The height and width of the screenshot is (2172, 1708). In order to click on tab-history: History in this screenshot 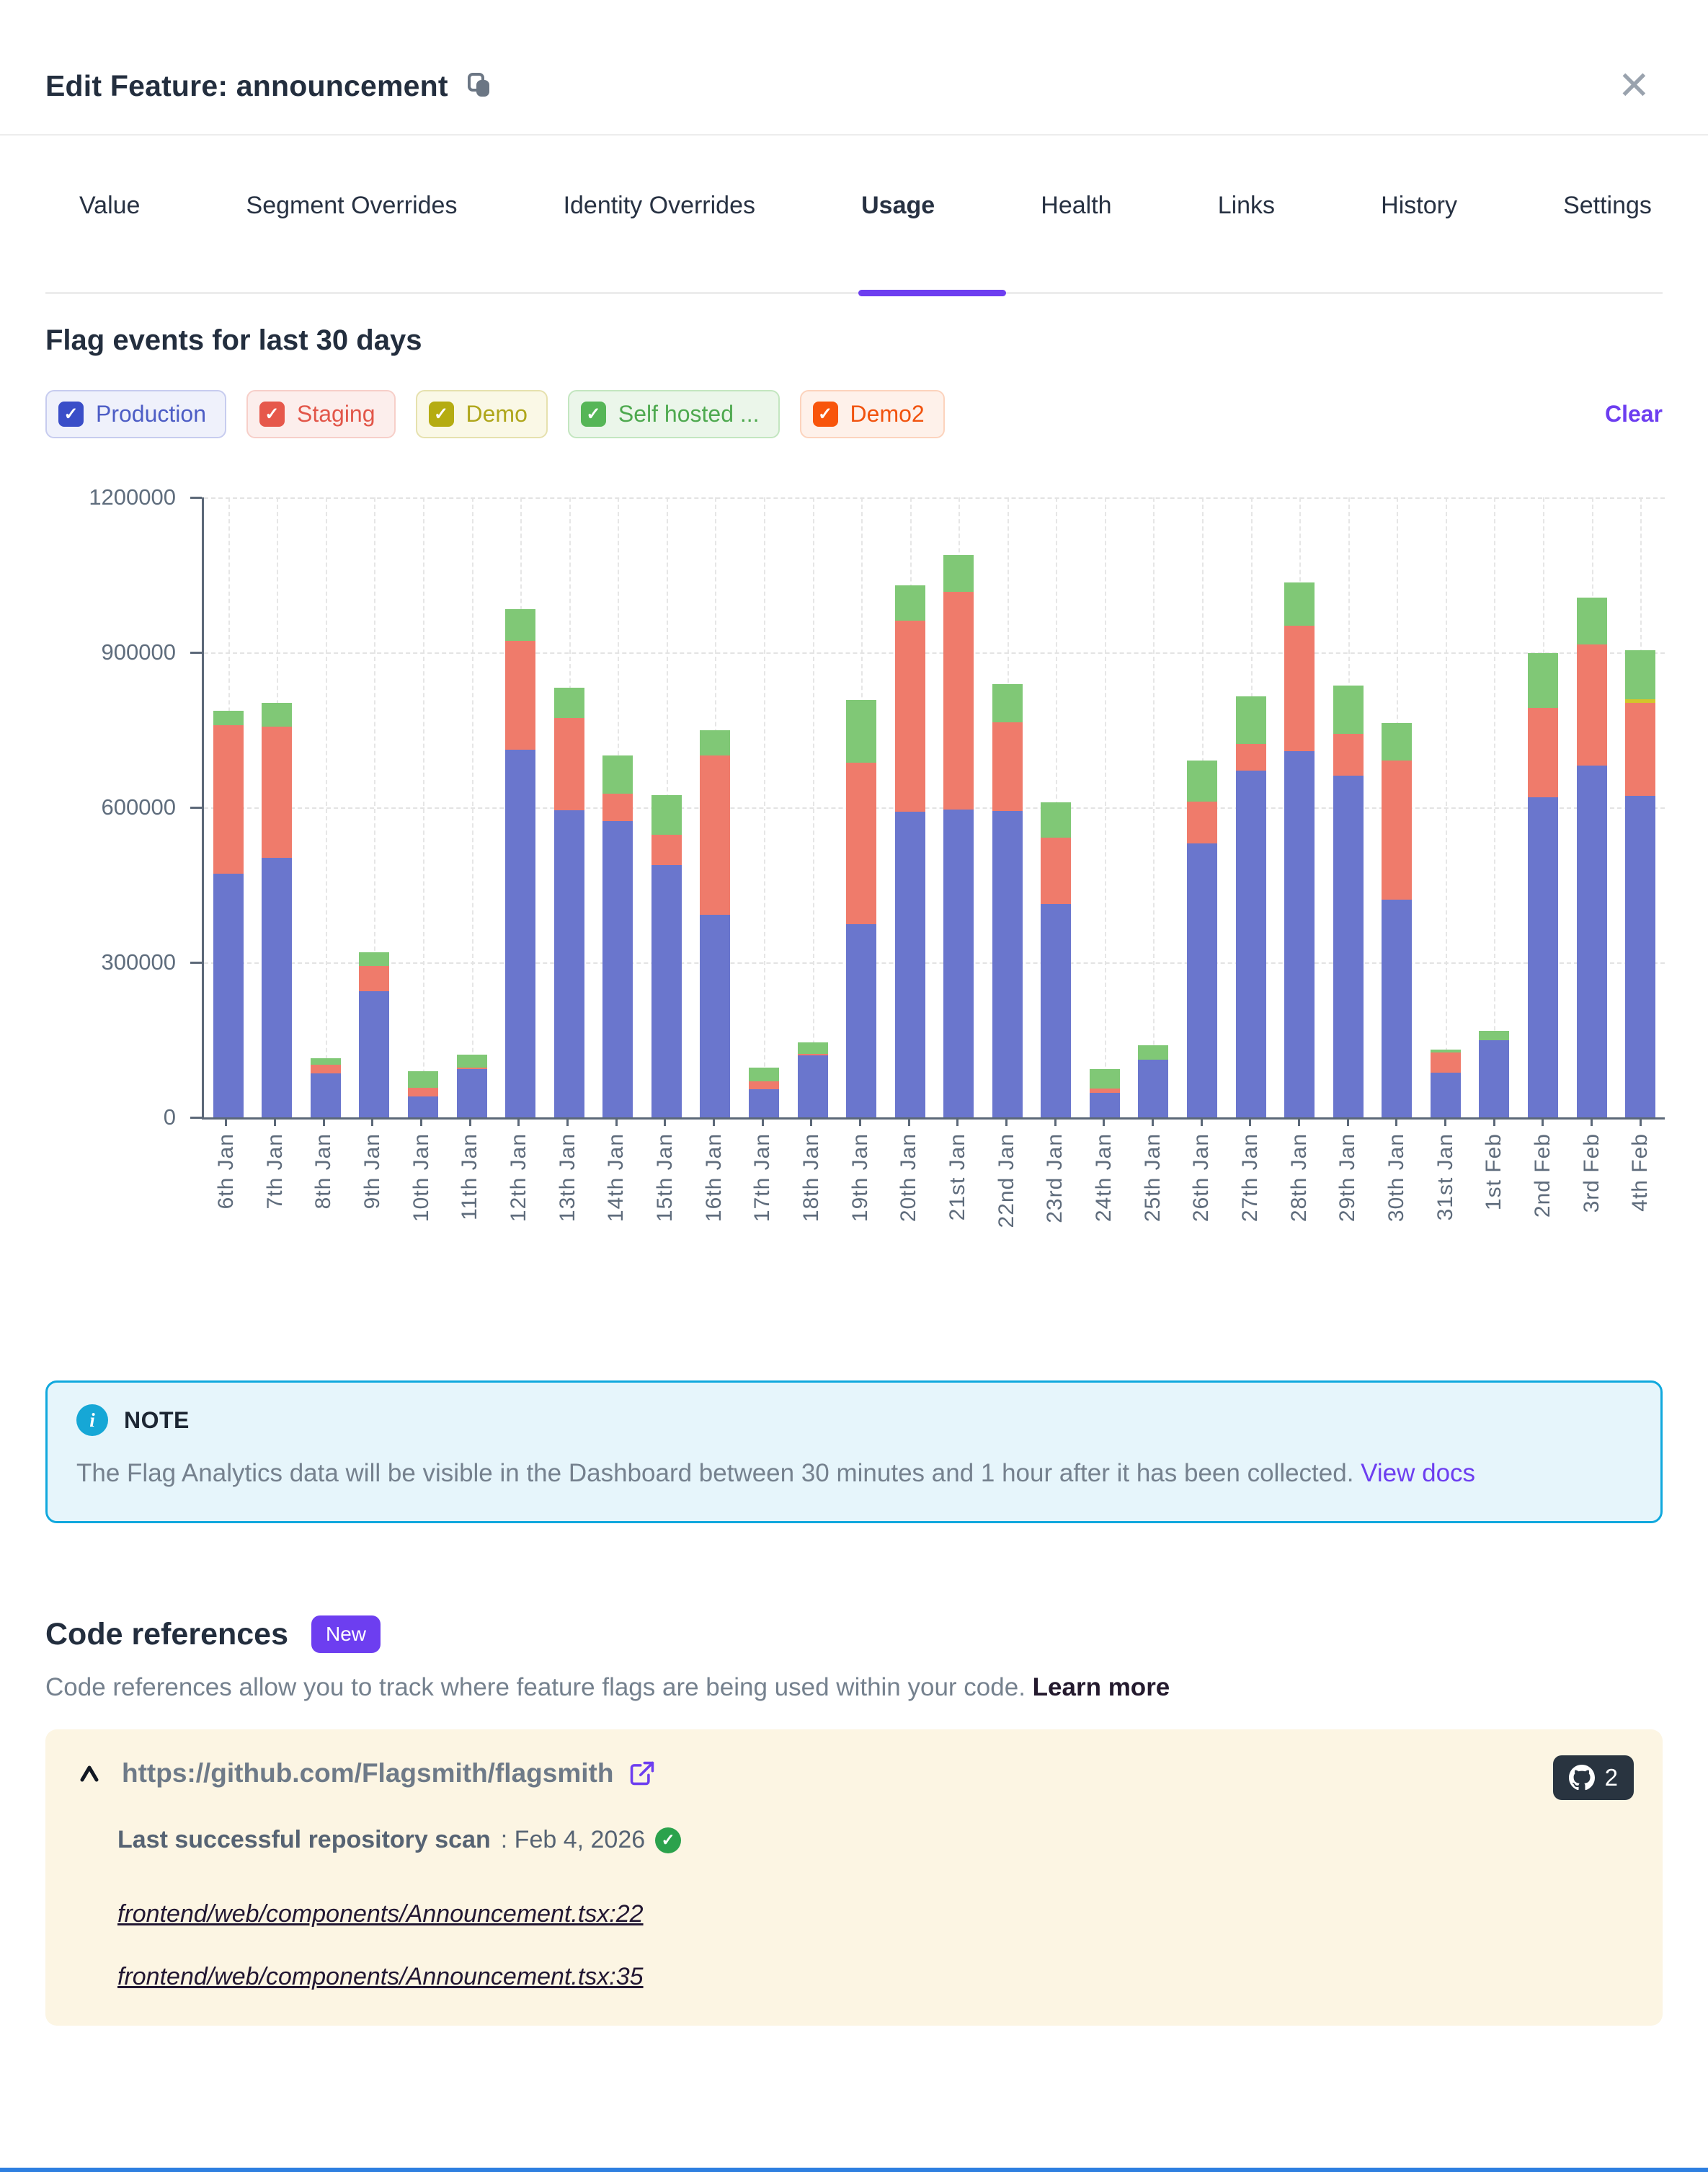, I will do `click(1419, 205)`.